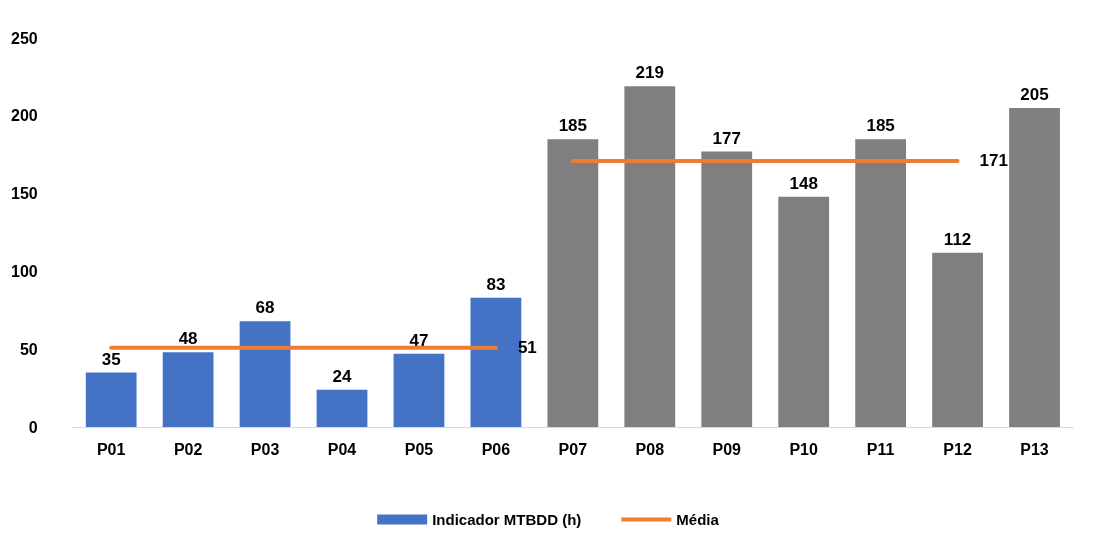 The image size is (1096, 545). I want to click on x-tick-label: P11, so click(880, 449).